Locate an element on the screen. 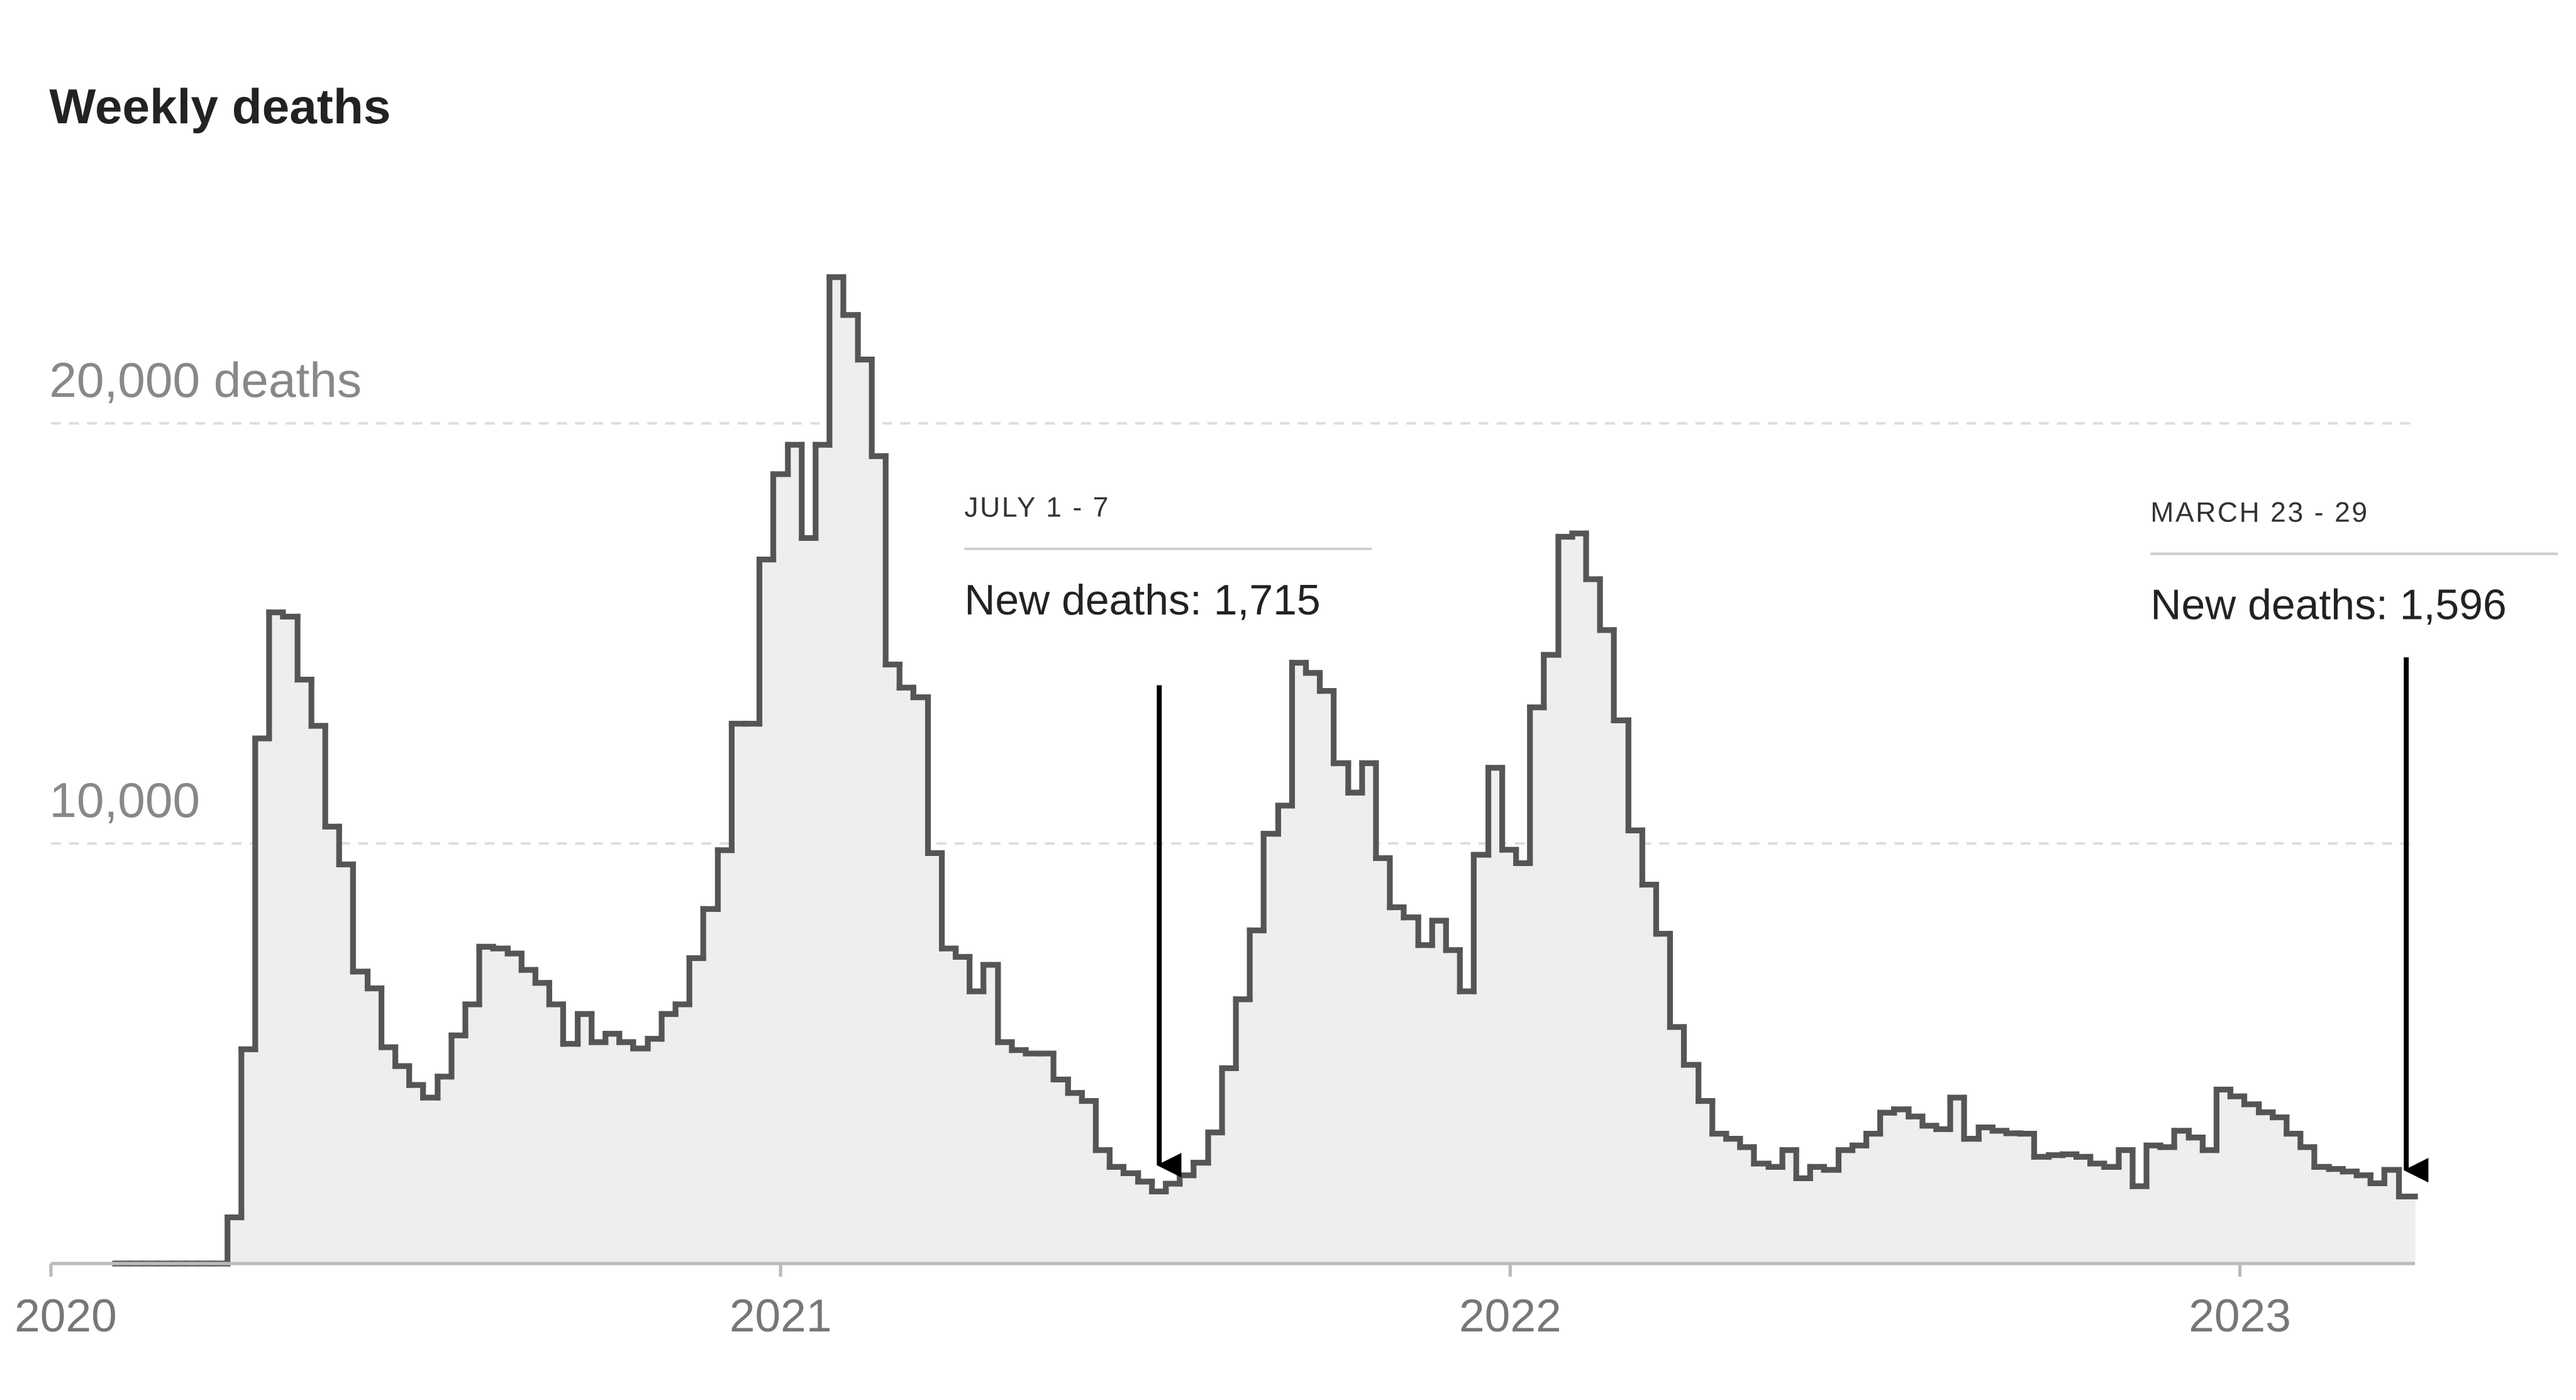 The height and width of the screenshot is (1400, 2576). annotation-date: JULY 1 - 7 is located at coordinates (1037, 507).